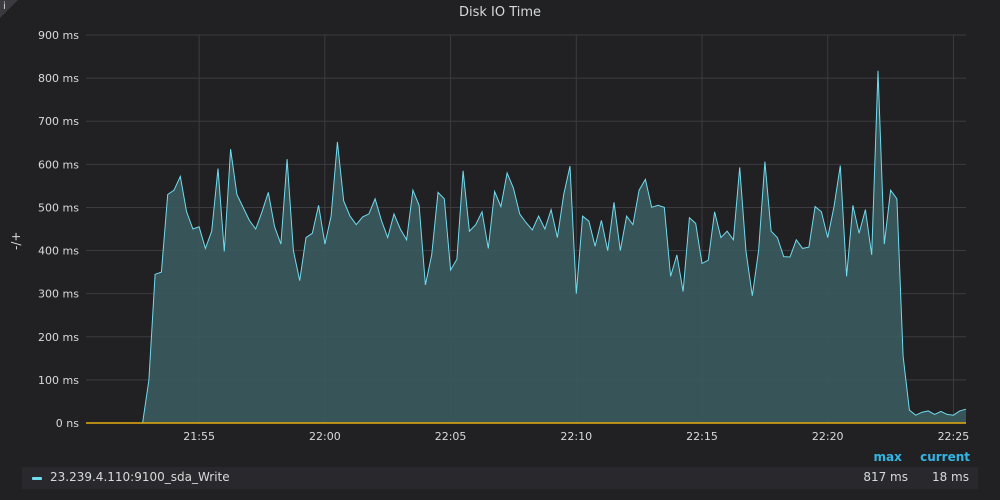 The height and width of the screenshot is (500, 1000). Describe the element at coordinates (199, 436) in the screenshot. I see `x-tick-label: 21:55` at that location.